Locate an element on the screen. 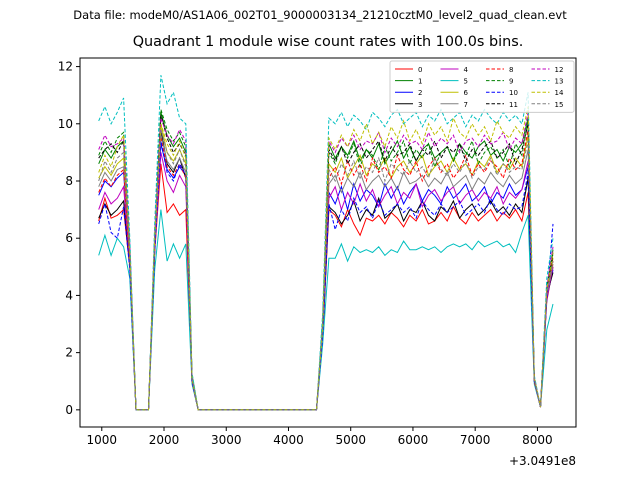  legend-label-15: 15 is located at coordinates (559, 105).